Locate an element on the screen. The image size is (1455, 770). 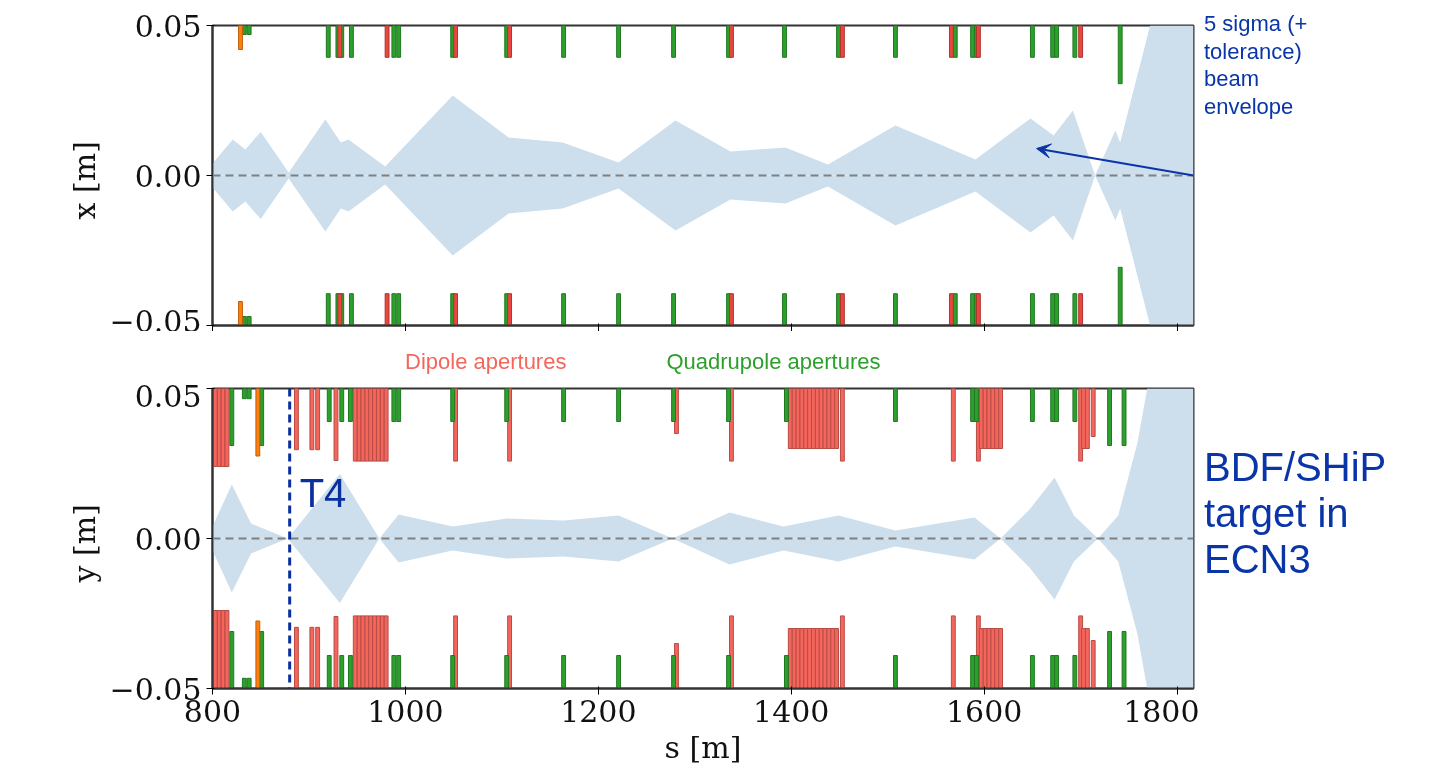
ref-line-label: T4 is located at coordinates (323, 492).